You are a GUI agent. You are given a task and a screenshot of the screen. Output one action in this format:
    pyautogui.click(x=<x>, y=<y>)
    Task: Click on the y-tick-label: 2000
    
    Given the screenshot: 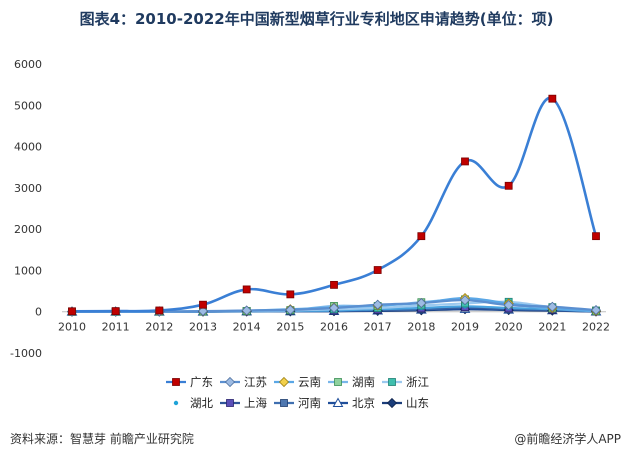 What is the action you would take?
    pyautogui.click(x=28, y=229)
    